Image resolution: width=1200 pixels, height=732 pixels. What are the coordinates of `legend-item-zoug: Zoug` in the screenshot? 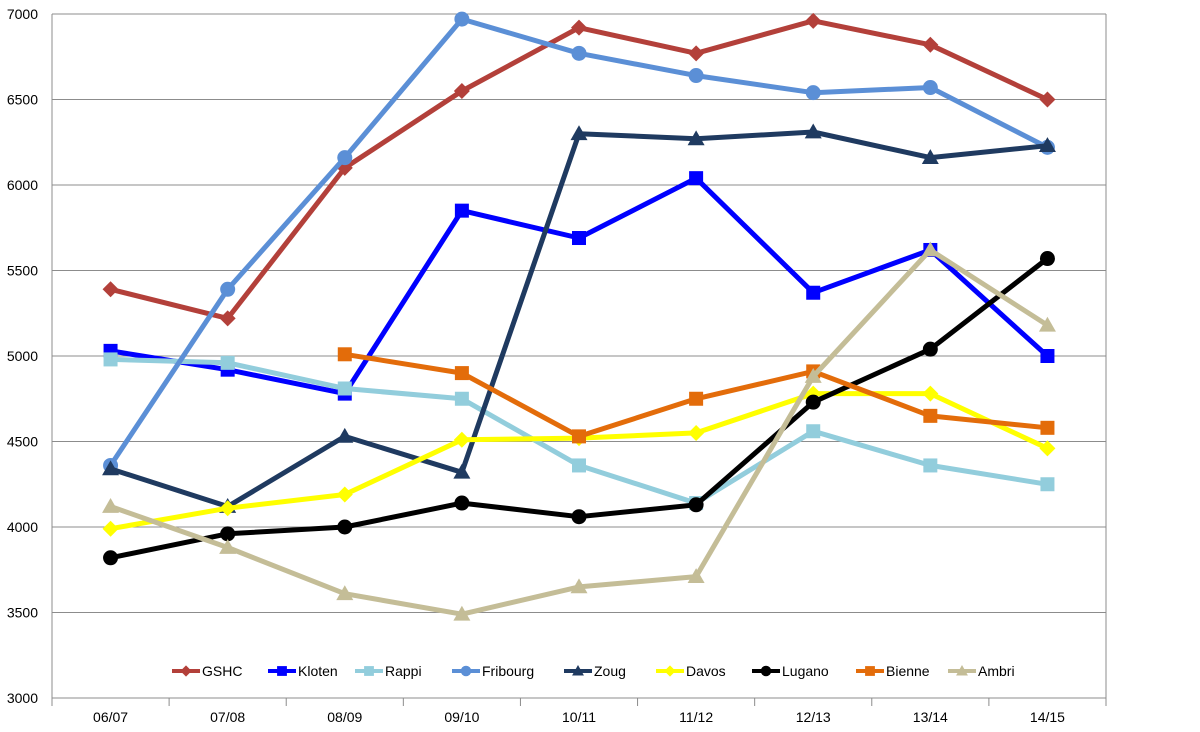 It's located at (595, 671).